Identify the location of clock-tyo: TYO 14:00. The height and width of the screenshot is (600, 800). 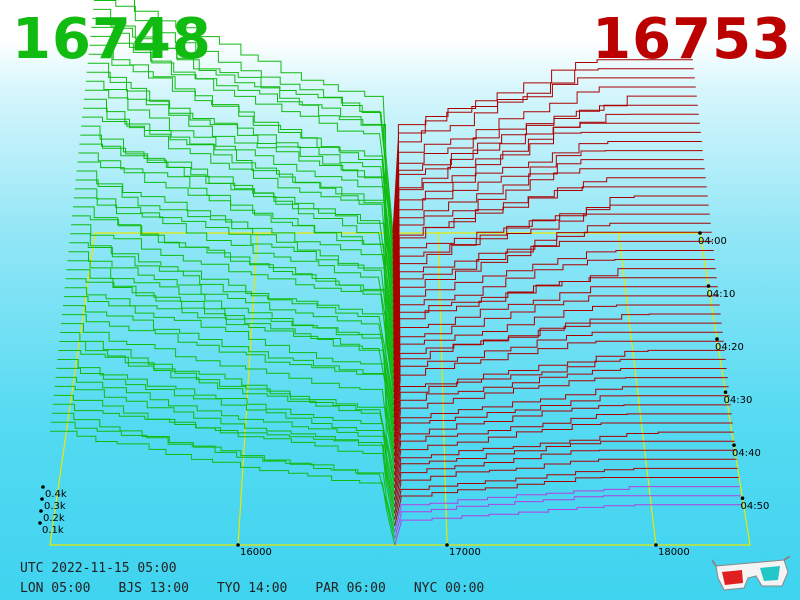
(252, 588).